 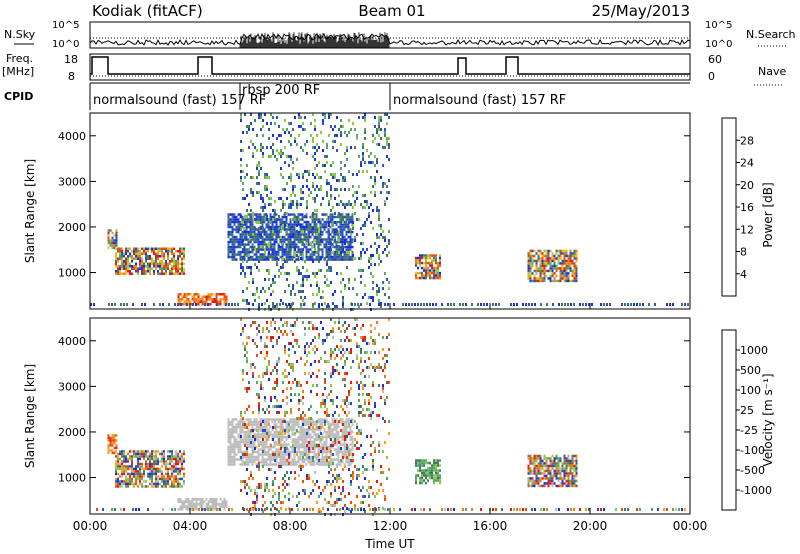 What do you see at coordinates (72, 136) in the screenshot?
I see `y-tick-label: 4000` at bounding box center [72, 136].